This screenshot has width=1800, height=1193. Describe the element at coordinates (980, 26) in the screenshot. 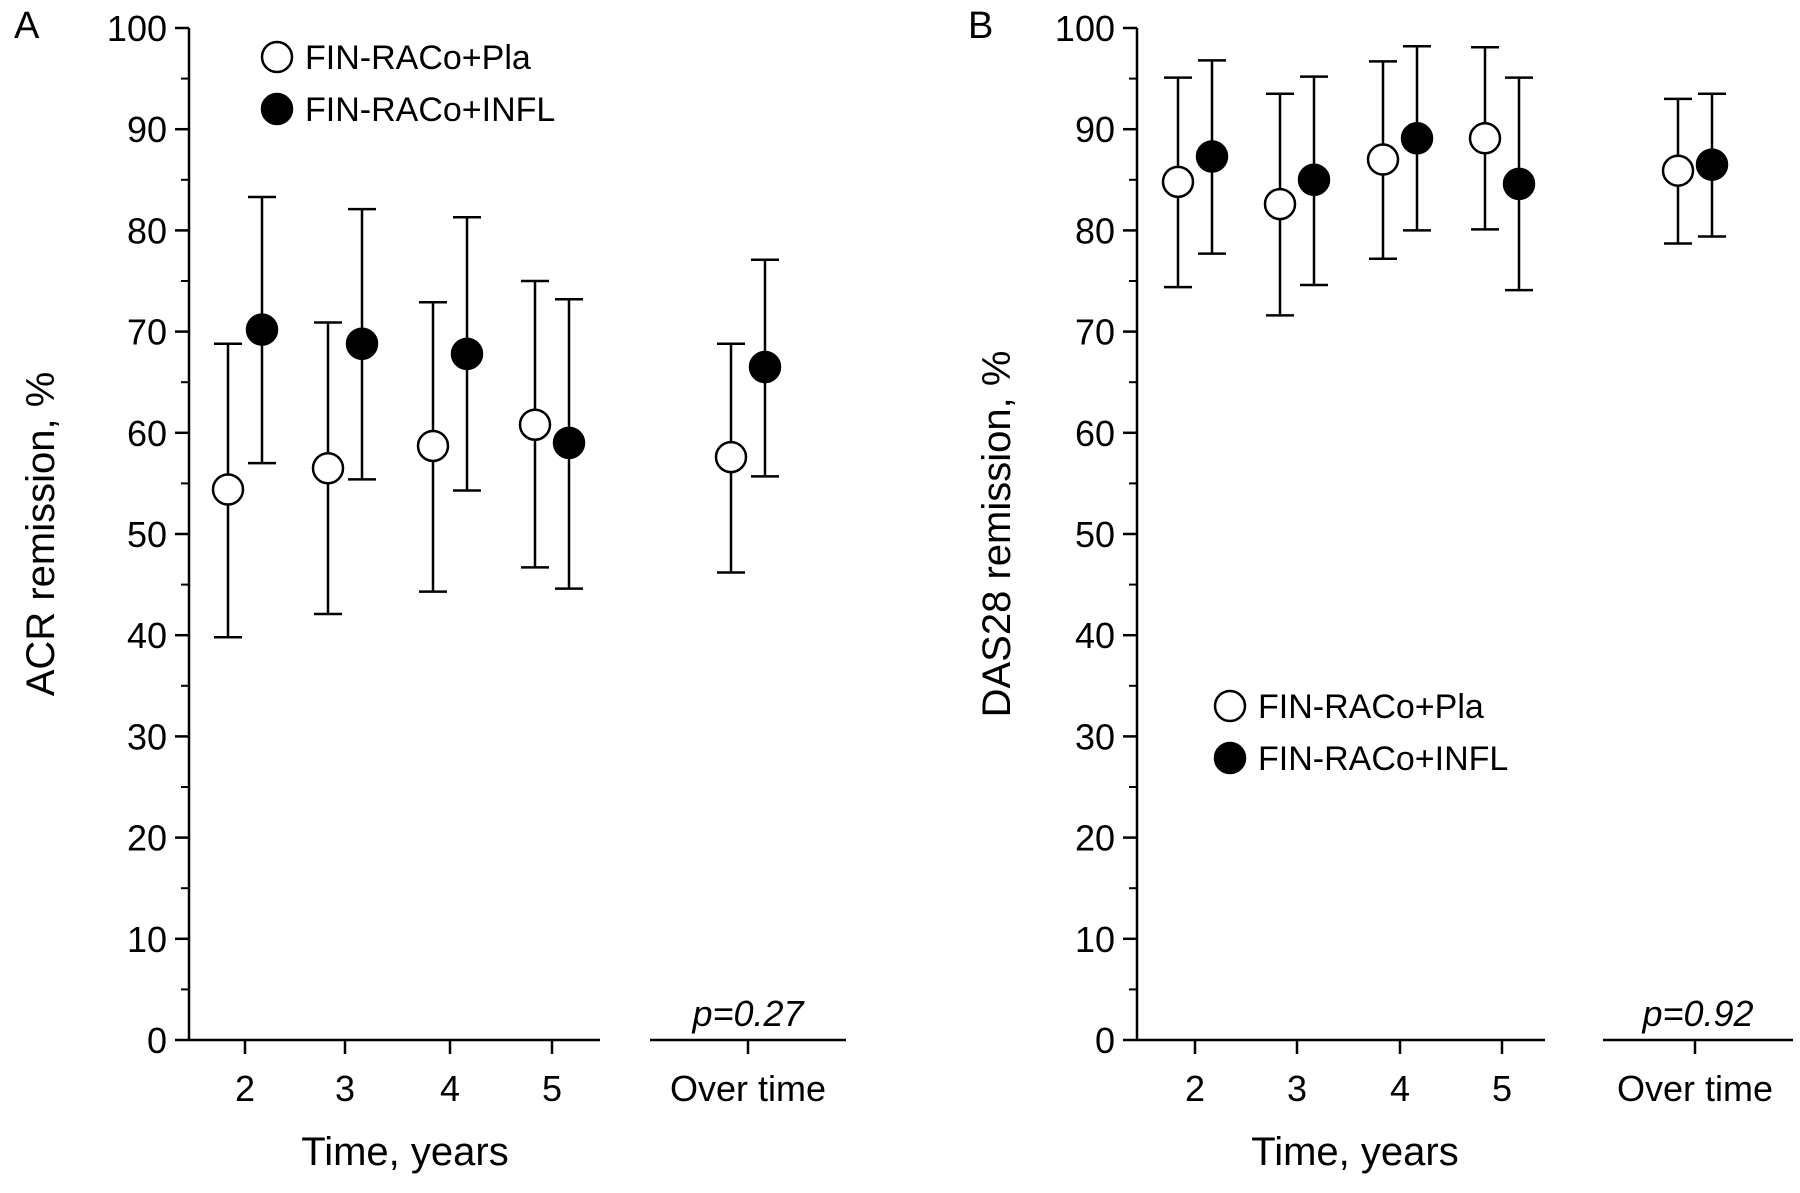

I see `panel-letter: B` at that location.